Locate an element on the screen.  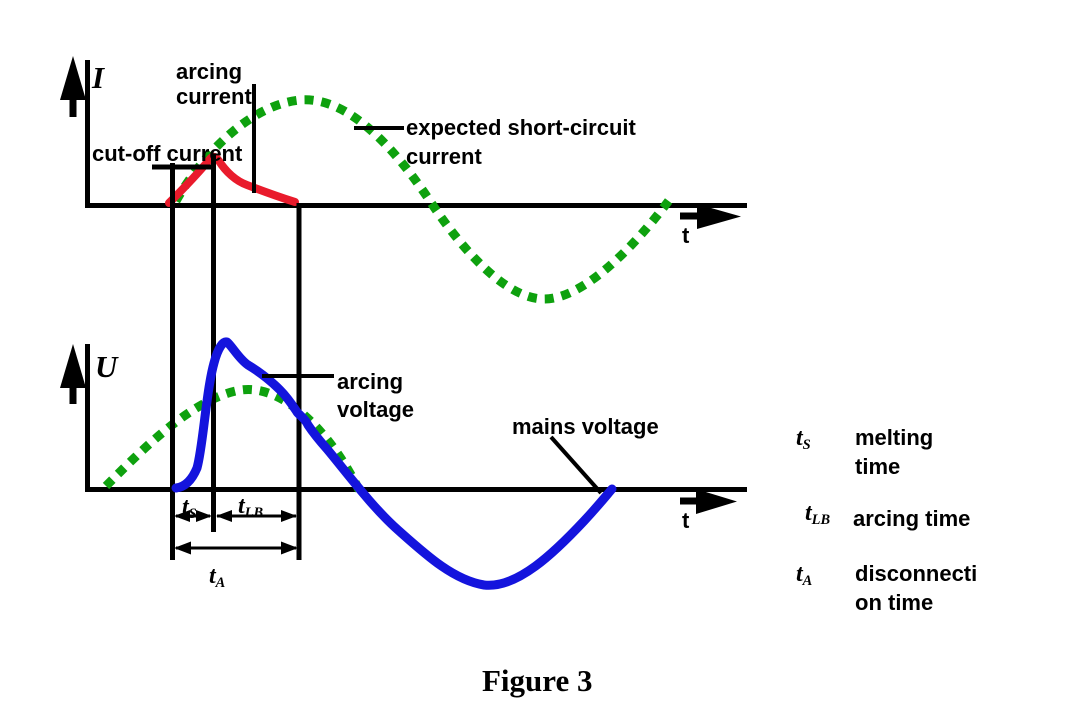
mains-voltage-label: mains voltage is located at coordinates (585, 426).